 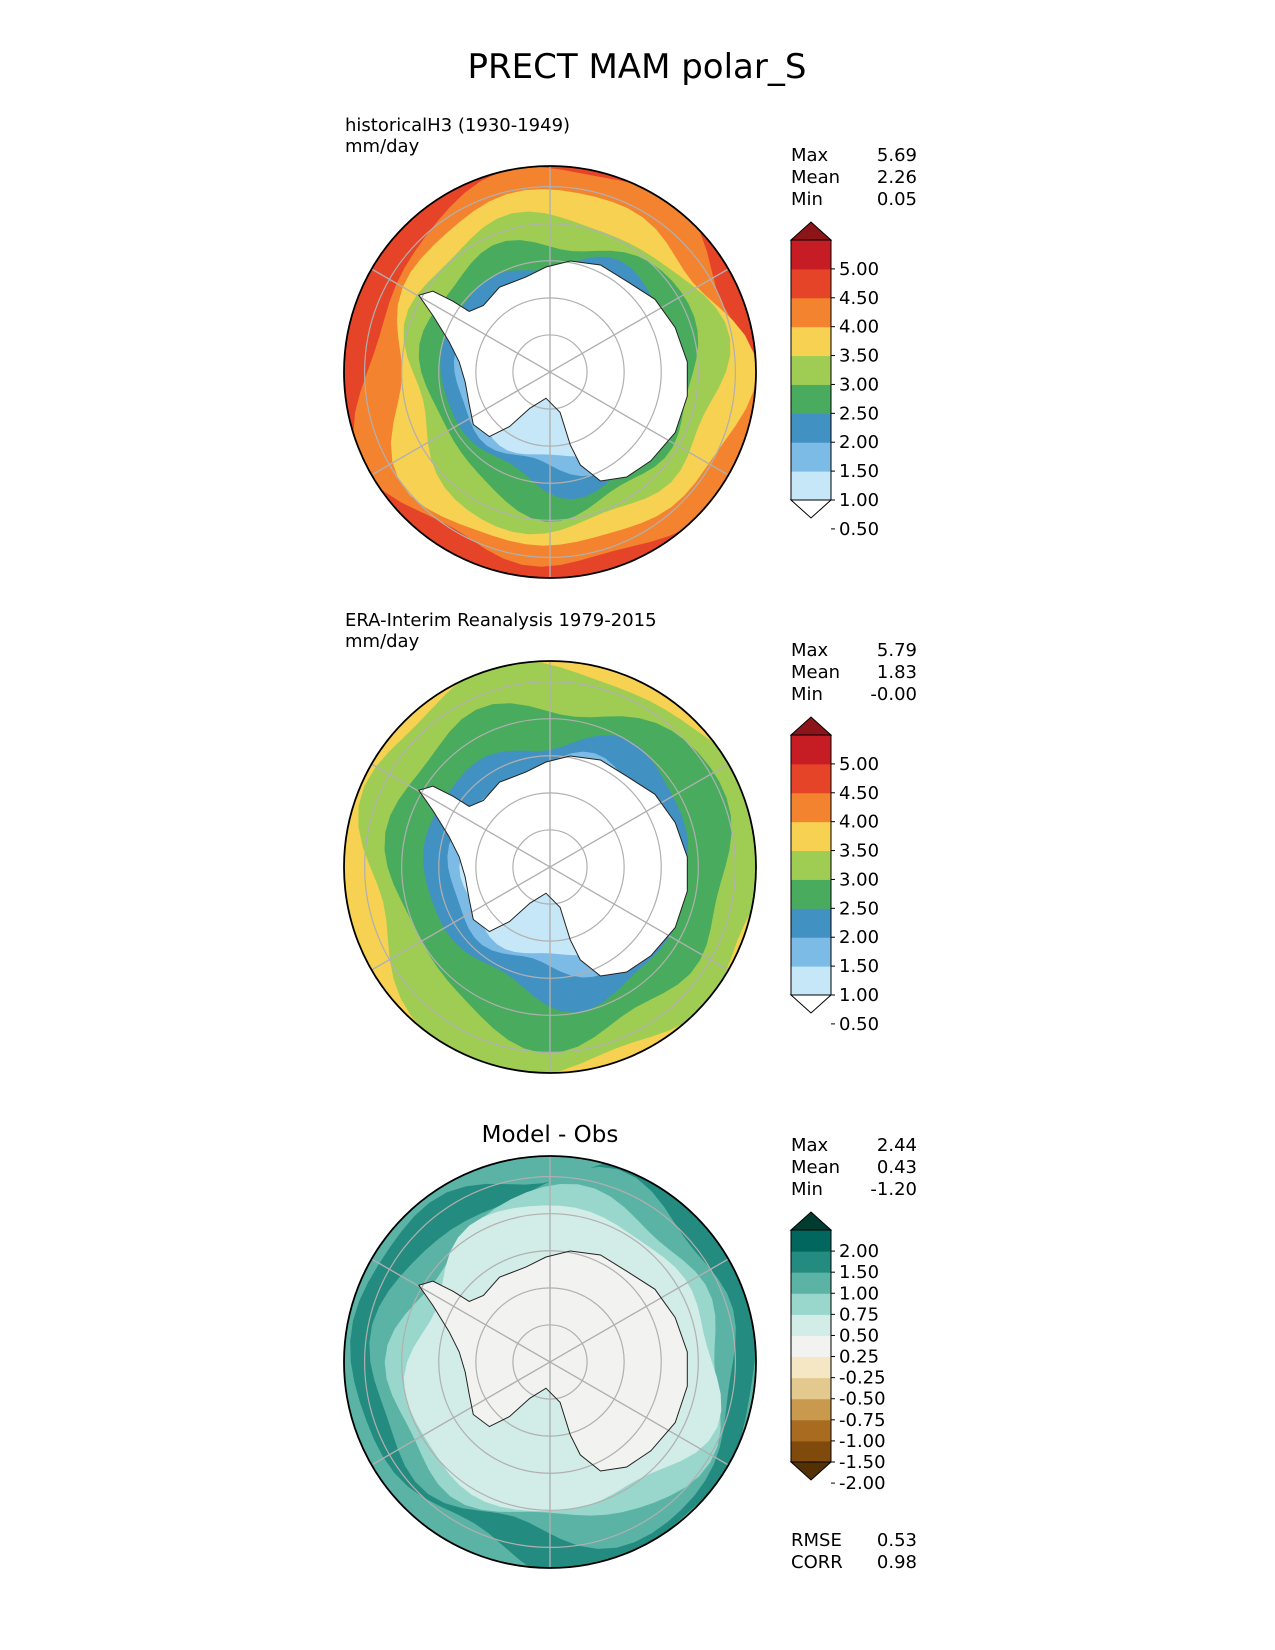 What do you see at coordinates (862, 1483) in the screenshot?
I see `colorbar-tick-label: -2.00` at bounding box center [862, 1483].